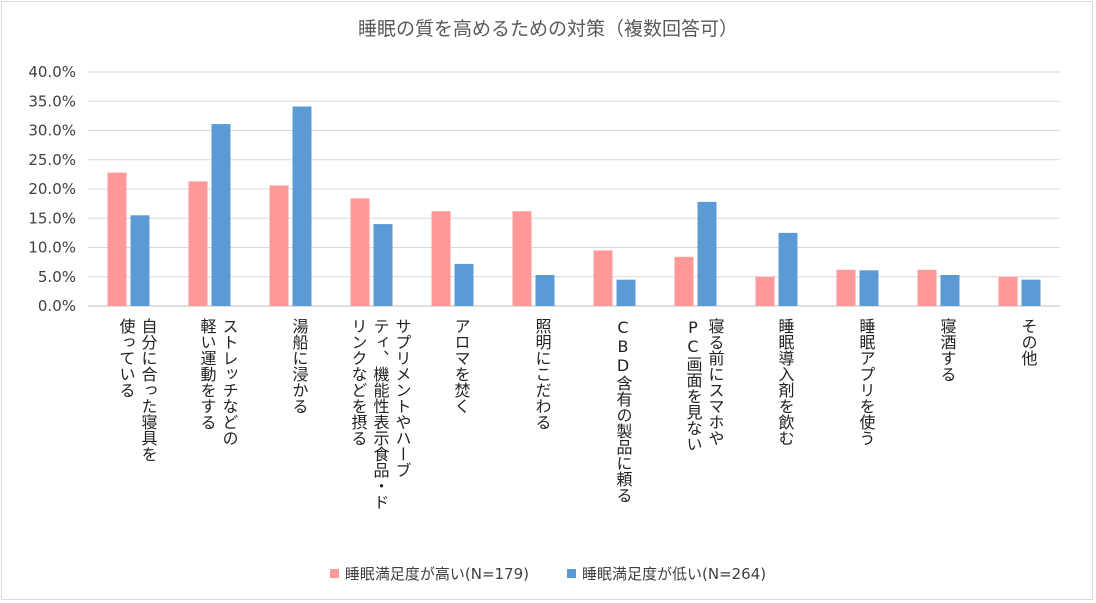 Image resolution: width=1096 pixels, height=603 pixels. I want to click on y-tick-label: 0.0%, so click(57, 306).